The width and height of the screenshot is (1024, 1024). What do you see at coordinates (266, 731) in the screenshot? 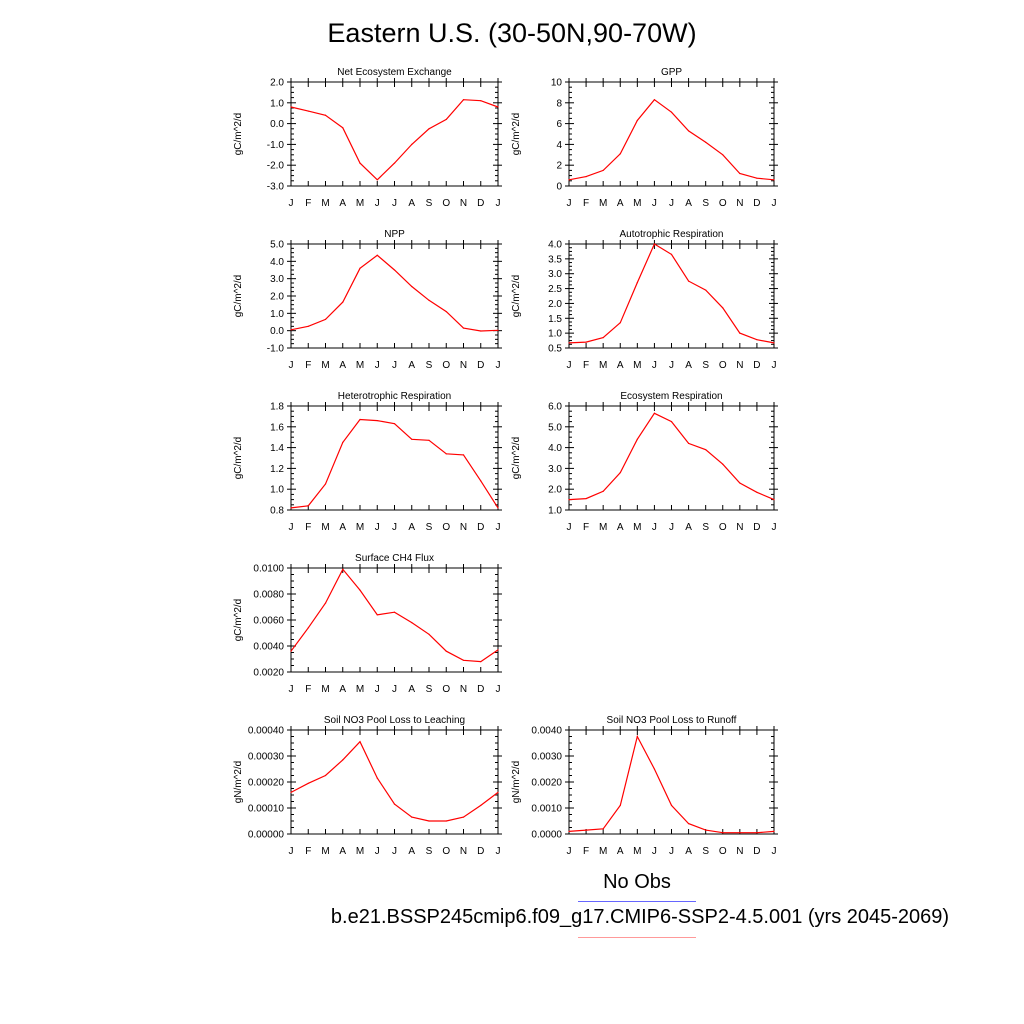
I see `y-tick-label: 0.00040` at bounding box center [266, 731].